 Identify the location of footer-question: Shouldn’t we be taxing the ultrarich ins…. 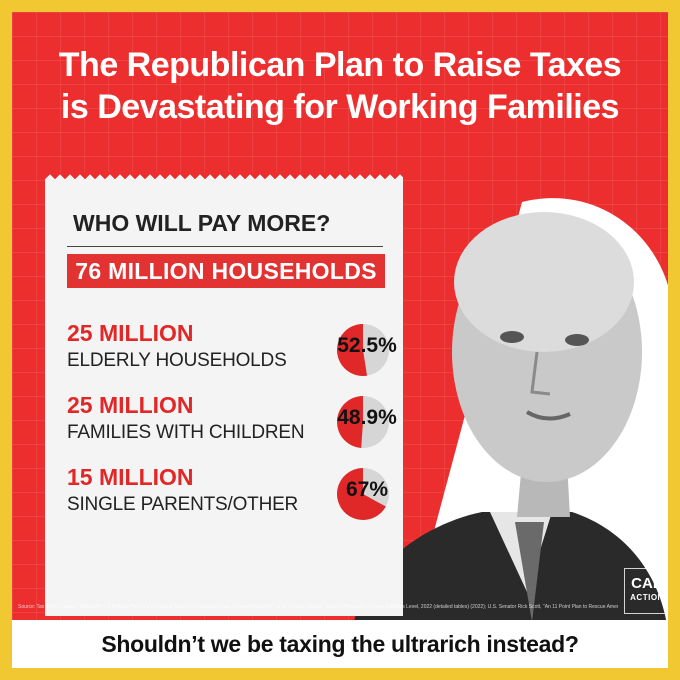
(340, 644).